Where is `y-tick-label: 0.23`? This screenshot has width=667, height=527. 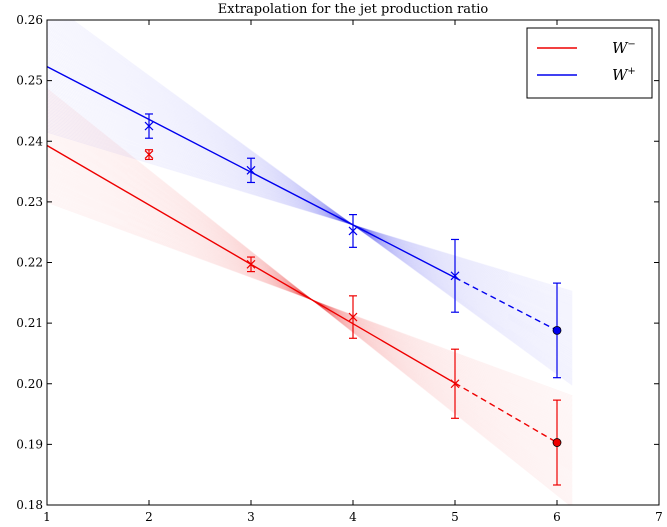
y-tick-label: 0.23 is located at coordinates (29, 202).